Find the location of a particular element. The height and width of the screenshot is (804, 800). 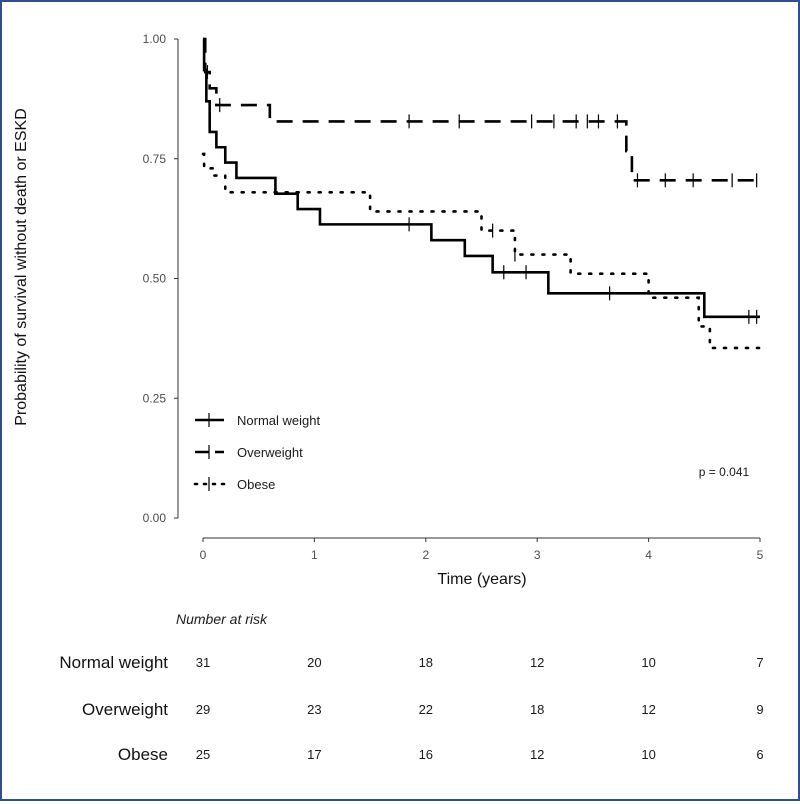

x-tick-label: 5 is located at coordinates (760, 555).